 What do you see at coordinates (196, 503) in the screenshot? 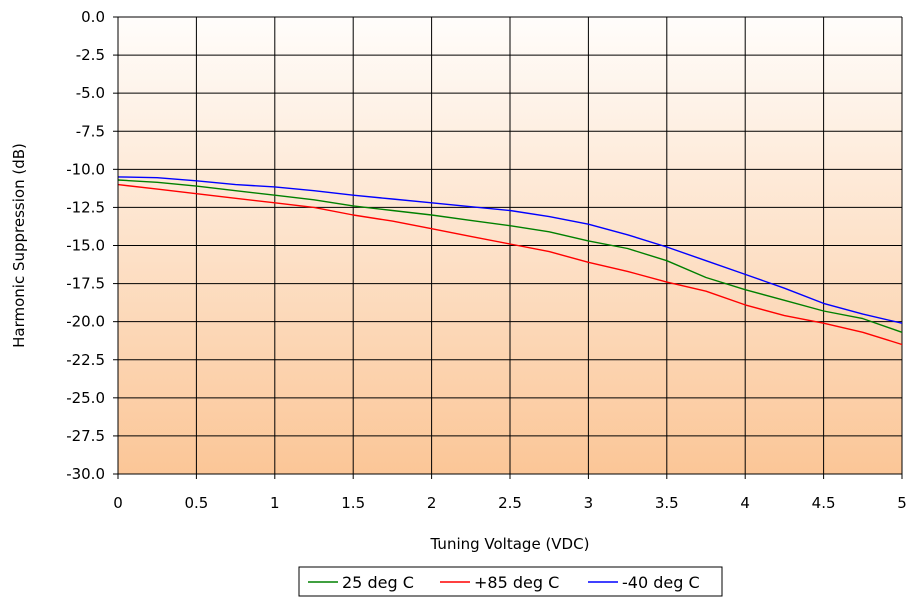
I see `x-tick-label: 0.5` at bounding box center [196, 503].